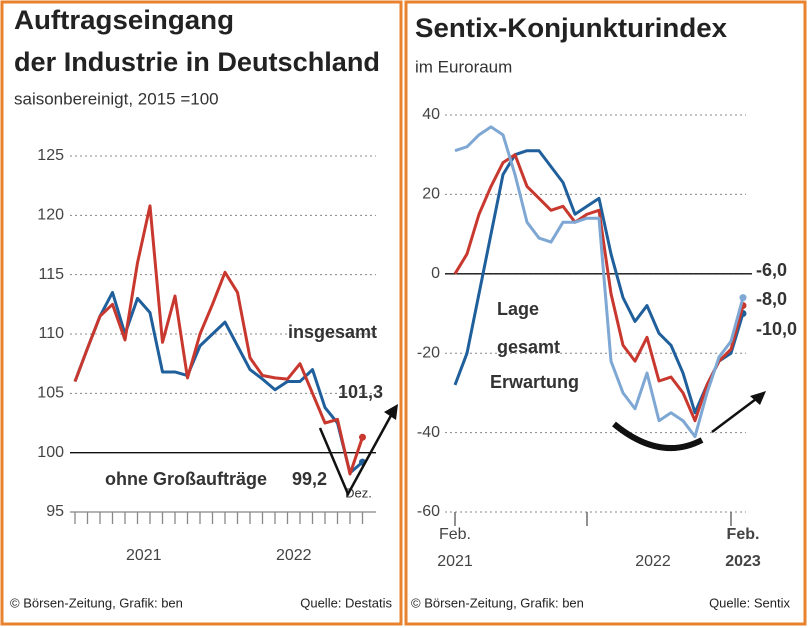 The width and height of the screenshot is (808, 628). What do you see at coordinates (332, 332) in the screenshot?
I see `series-label: insgesamt` at bounding box center [332, 332].